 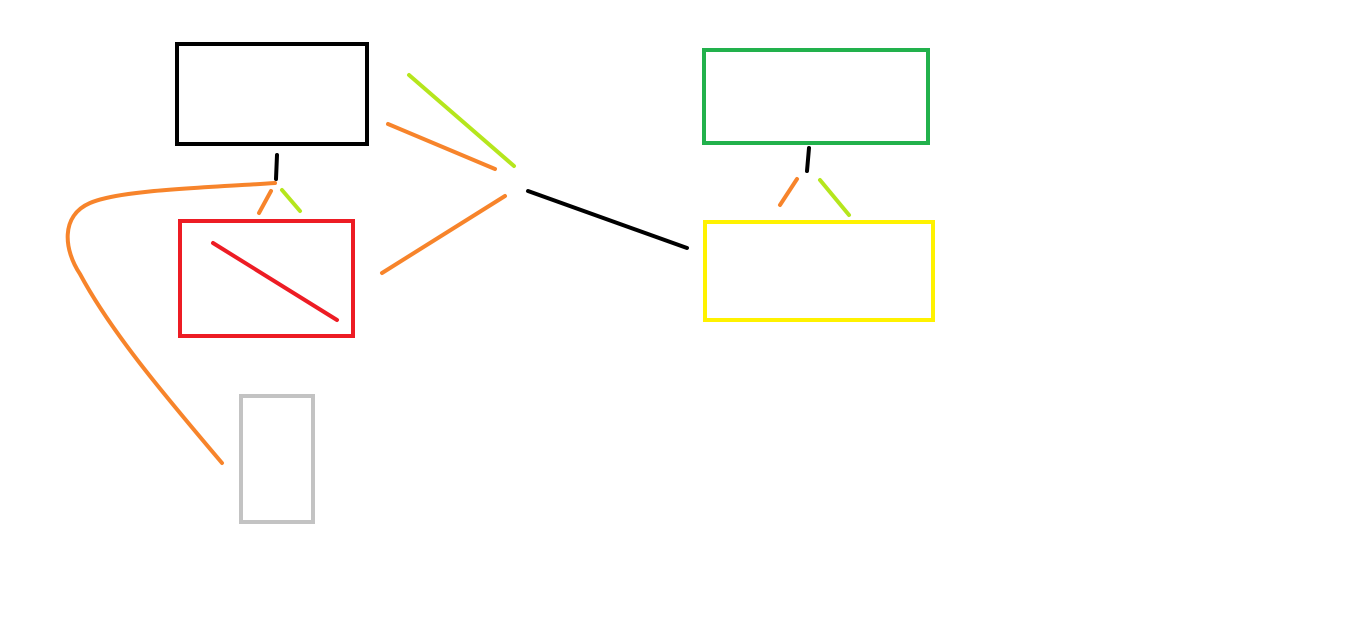 I want to click on orange-fan-line-upper, so click(x=441, y=146).